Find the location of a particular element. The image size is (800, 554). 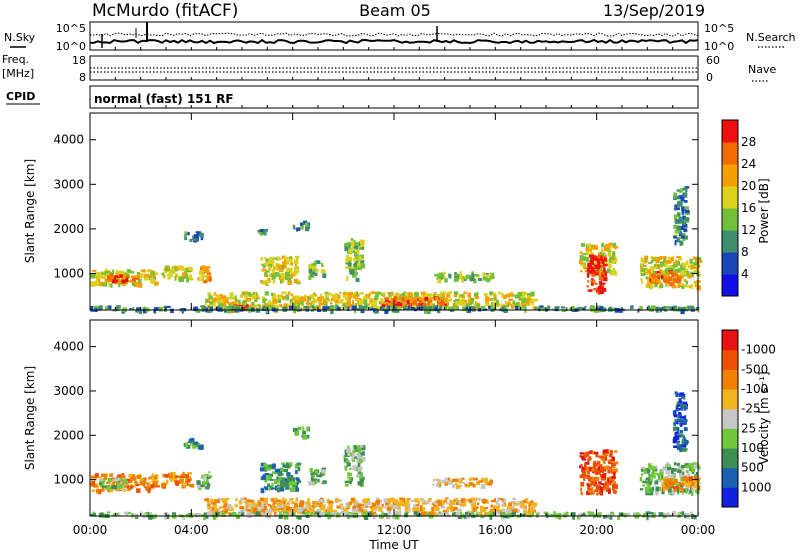

noise-sky-trace is located at coordinates (394, 41).